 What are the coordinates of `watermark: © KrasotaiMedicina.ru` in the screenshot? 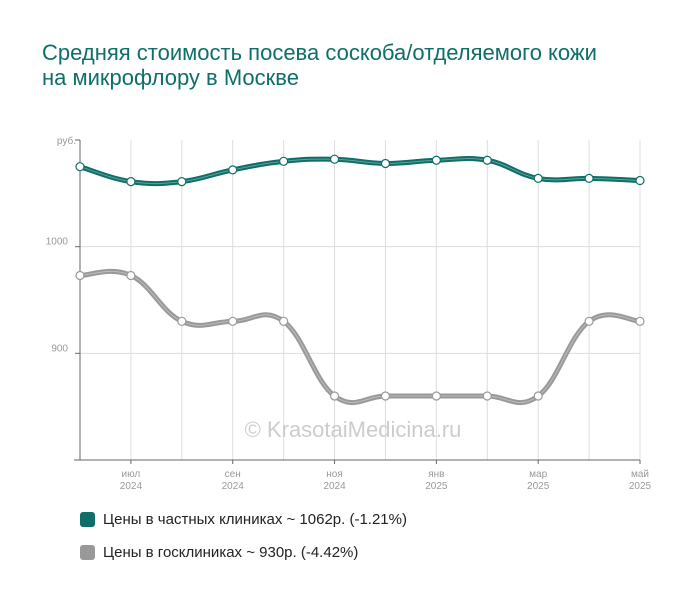 It's located at (353, 429).